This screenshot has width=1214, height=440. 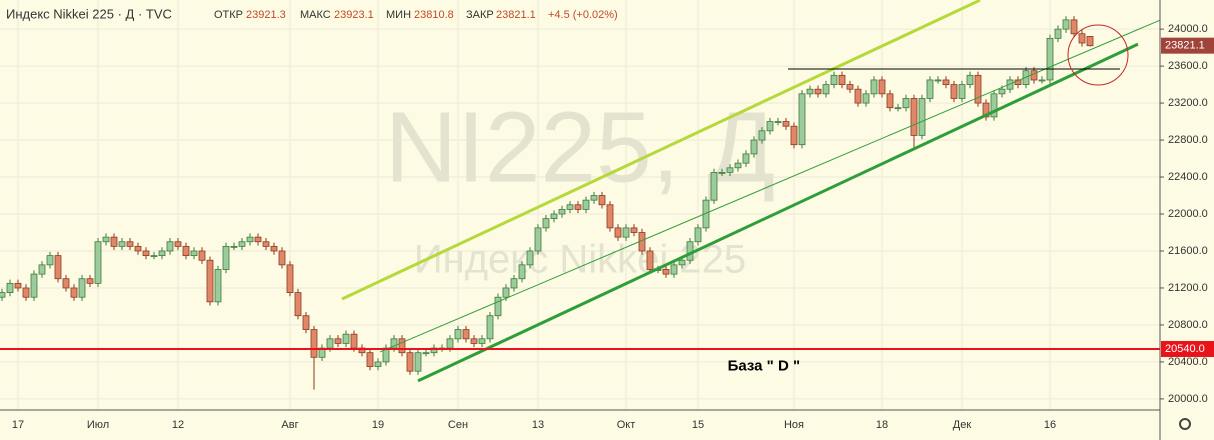 I want to click on header-label: МИН, so click(x=398, y=15).